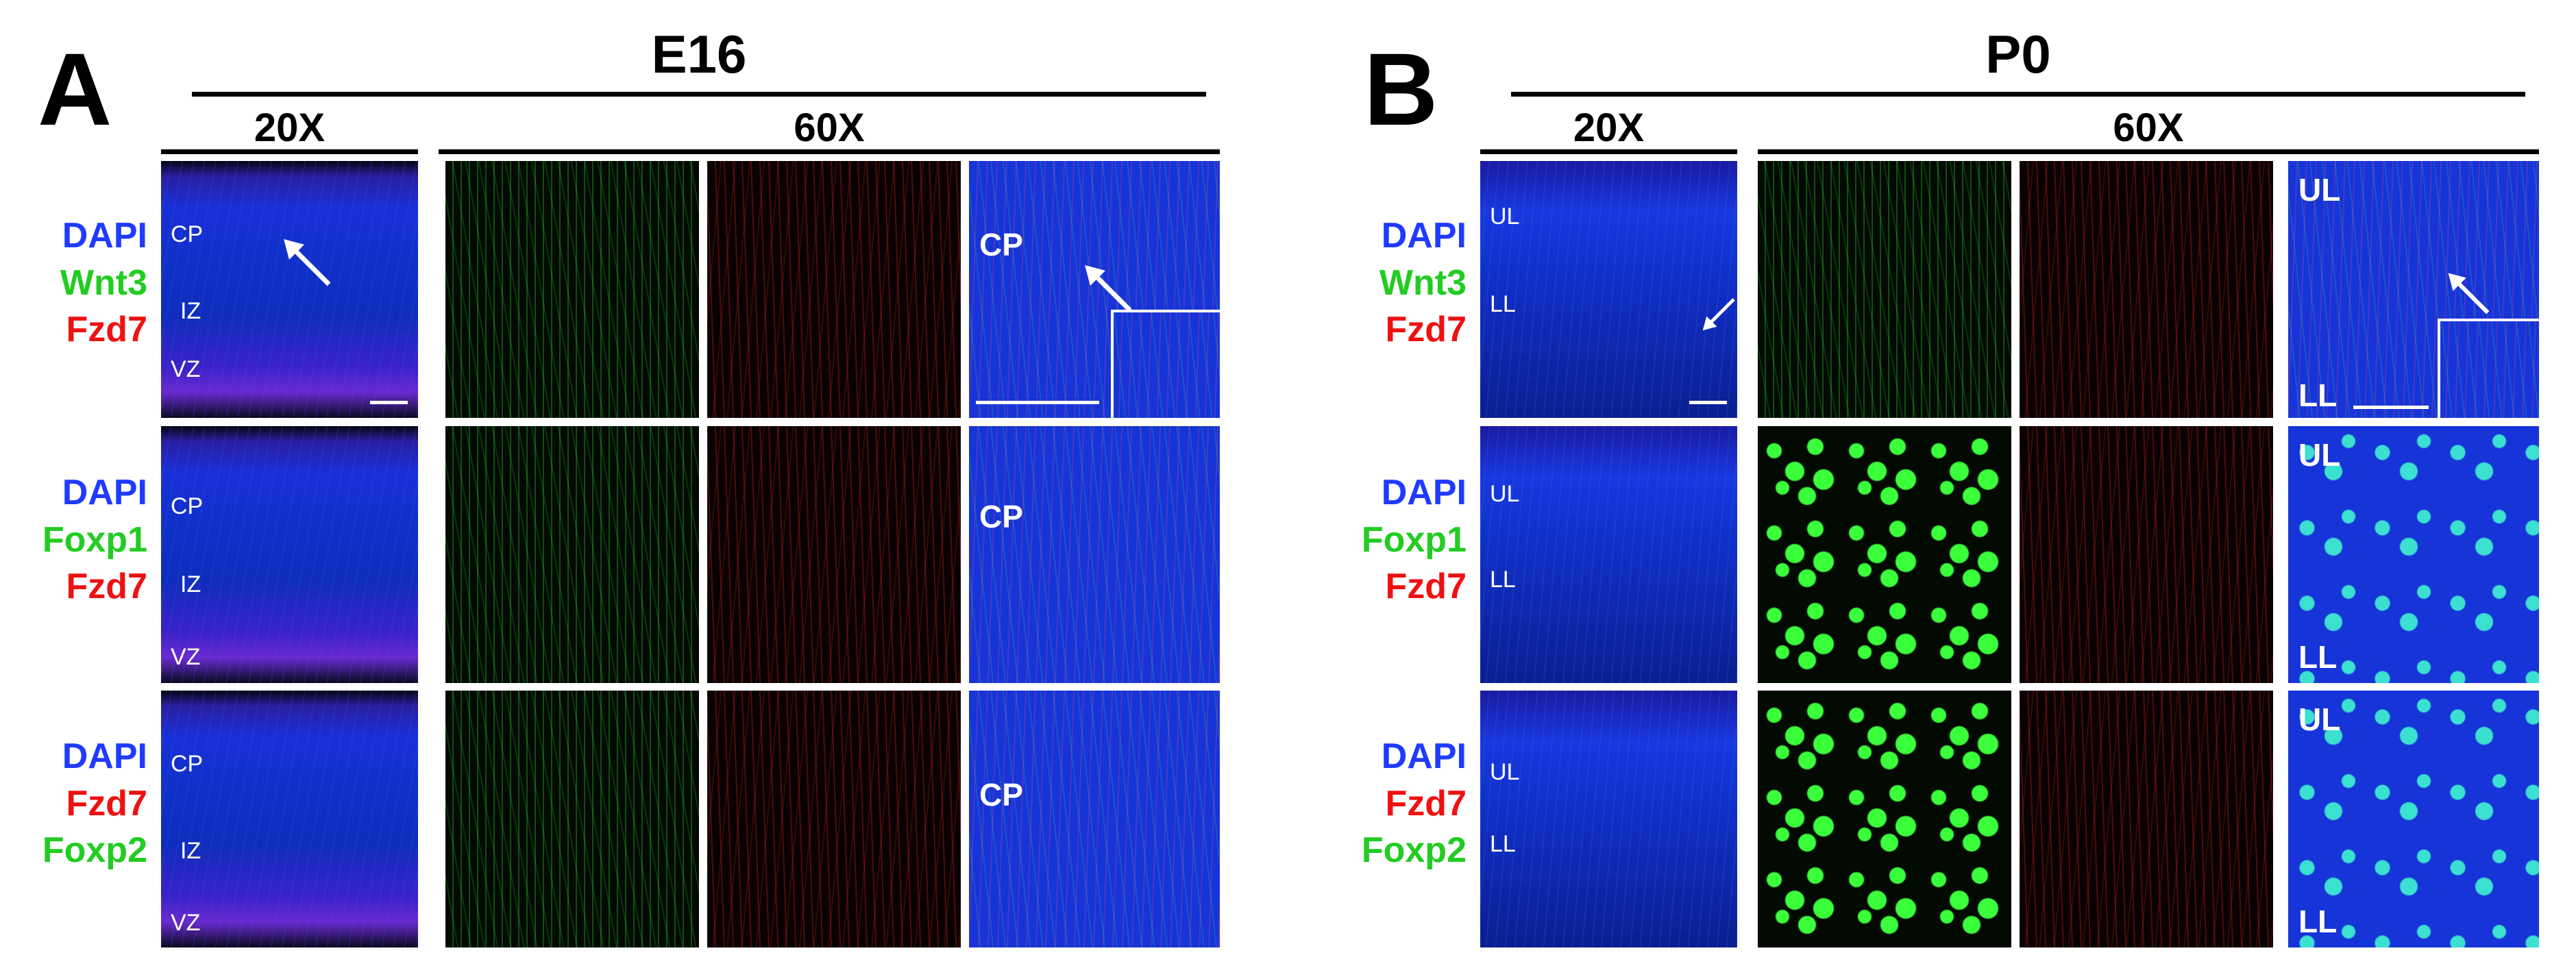 This screenshot has width=2576, height=979. I want to click on panel-b-row2-red-image, so click(2147, 555).